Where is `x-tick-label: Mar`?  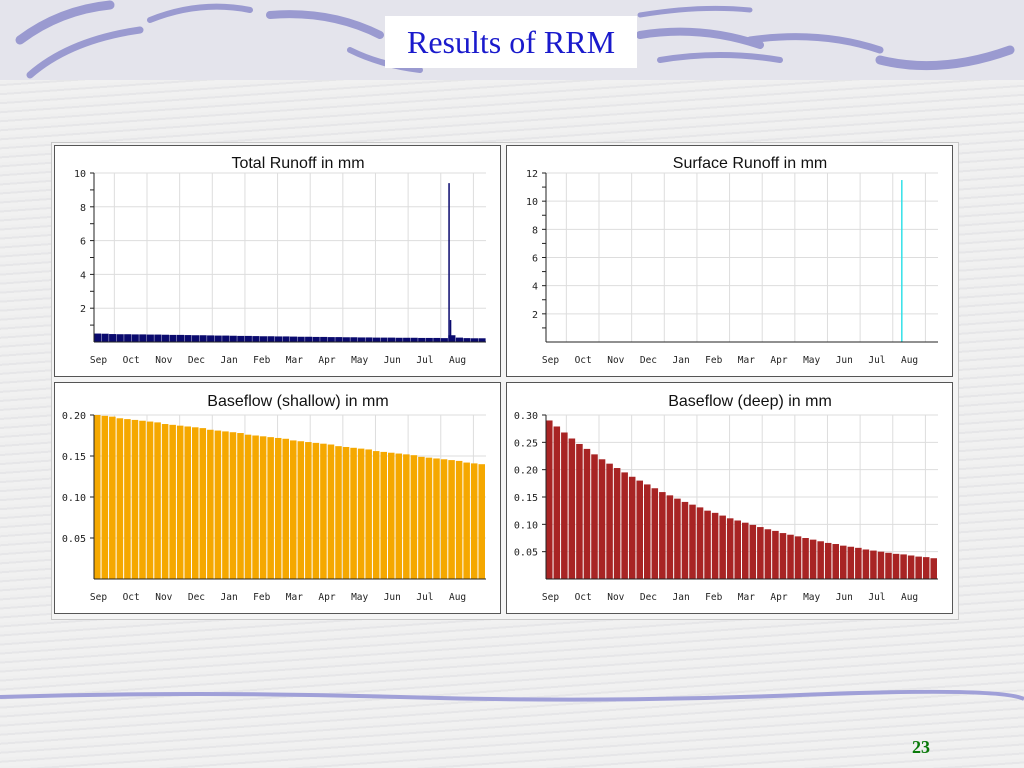
x-tick-label: Mar is located at coordinates (294, 360).